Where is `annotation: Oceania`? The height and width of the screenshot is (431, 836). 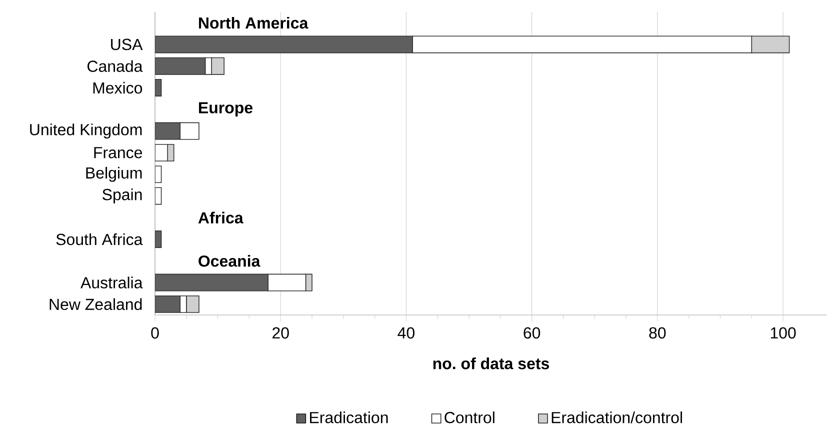
annotation: Oceania is located at coordinates (229, 261).